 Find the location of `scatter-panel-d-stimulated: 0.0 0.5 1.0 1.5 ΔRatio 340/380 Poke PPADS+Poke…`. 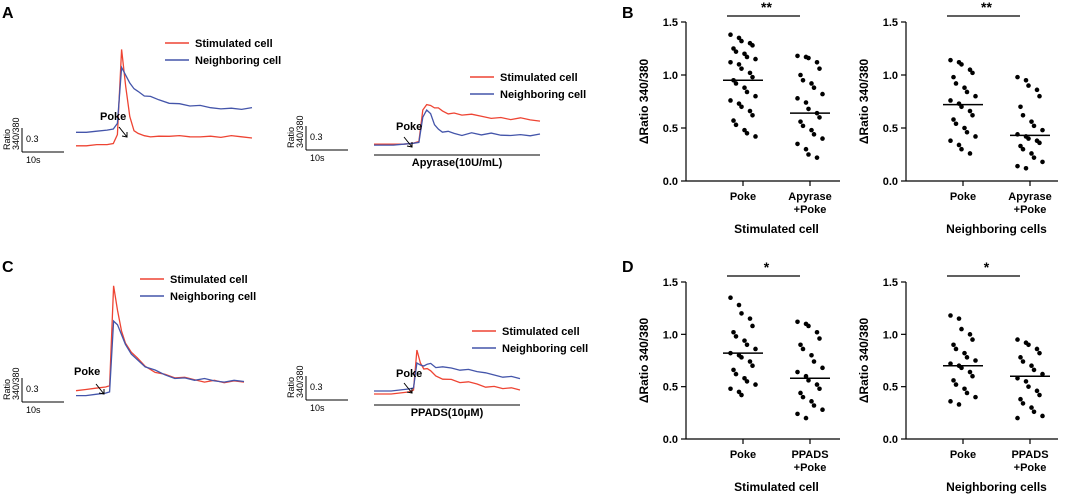

scatter-panel-d-stimulated: 0.0 0.5 1.0 1.5 ΔRatio 340/380 Poke PPADS+Poke… is located at coordinates (738, 376).